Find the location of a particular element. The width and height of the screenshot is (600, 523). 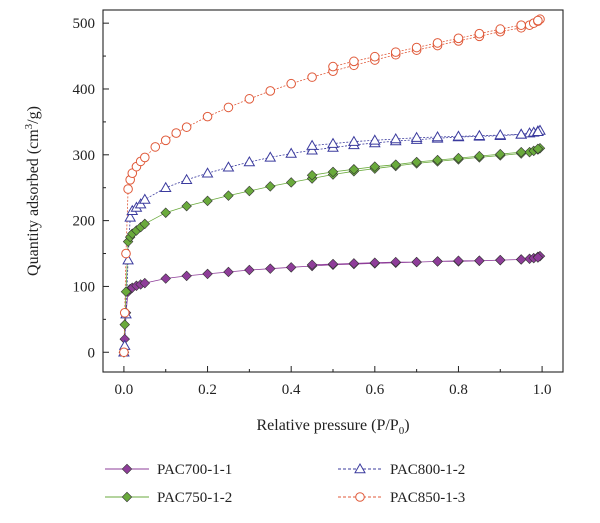

y-tick-label: 300 is located at coordinates (84, 156).